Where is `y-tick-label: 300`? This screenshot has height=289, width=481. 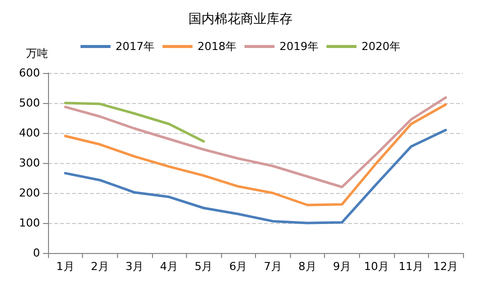
y-tick-label: 300 is located at coordinates (29, 163).